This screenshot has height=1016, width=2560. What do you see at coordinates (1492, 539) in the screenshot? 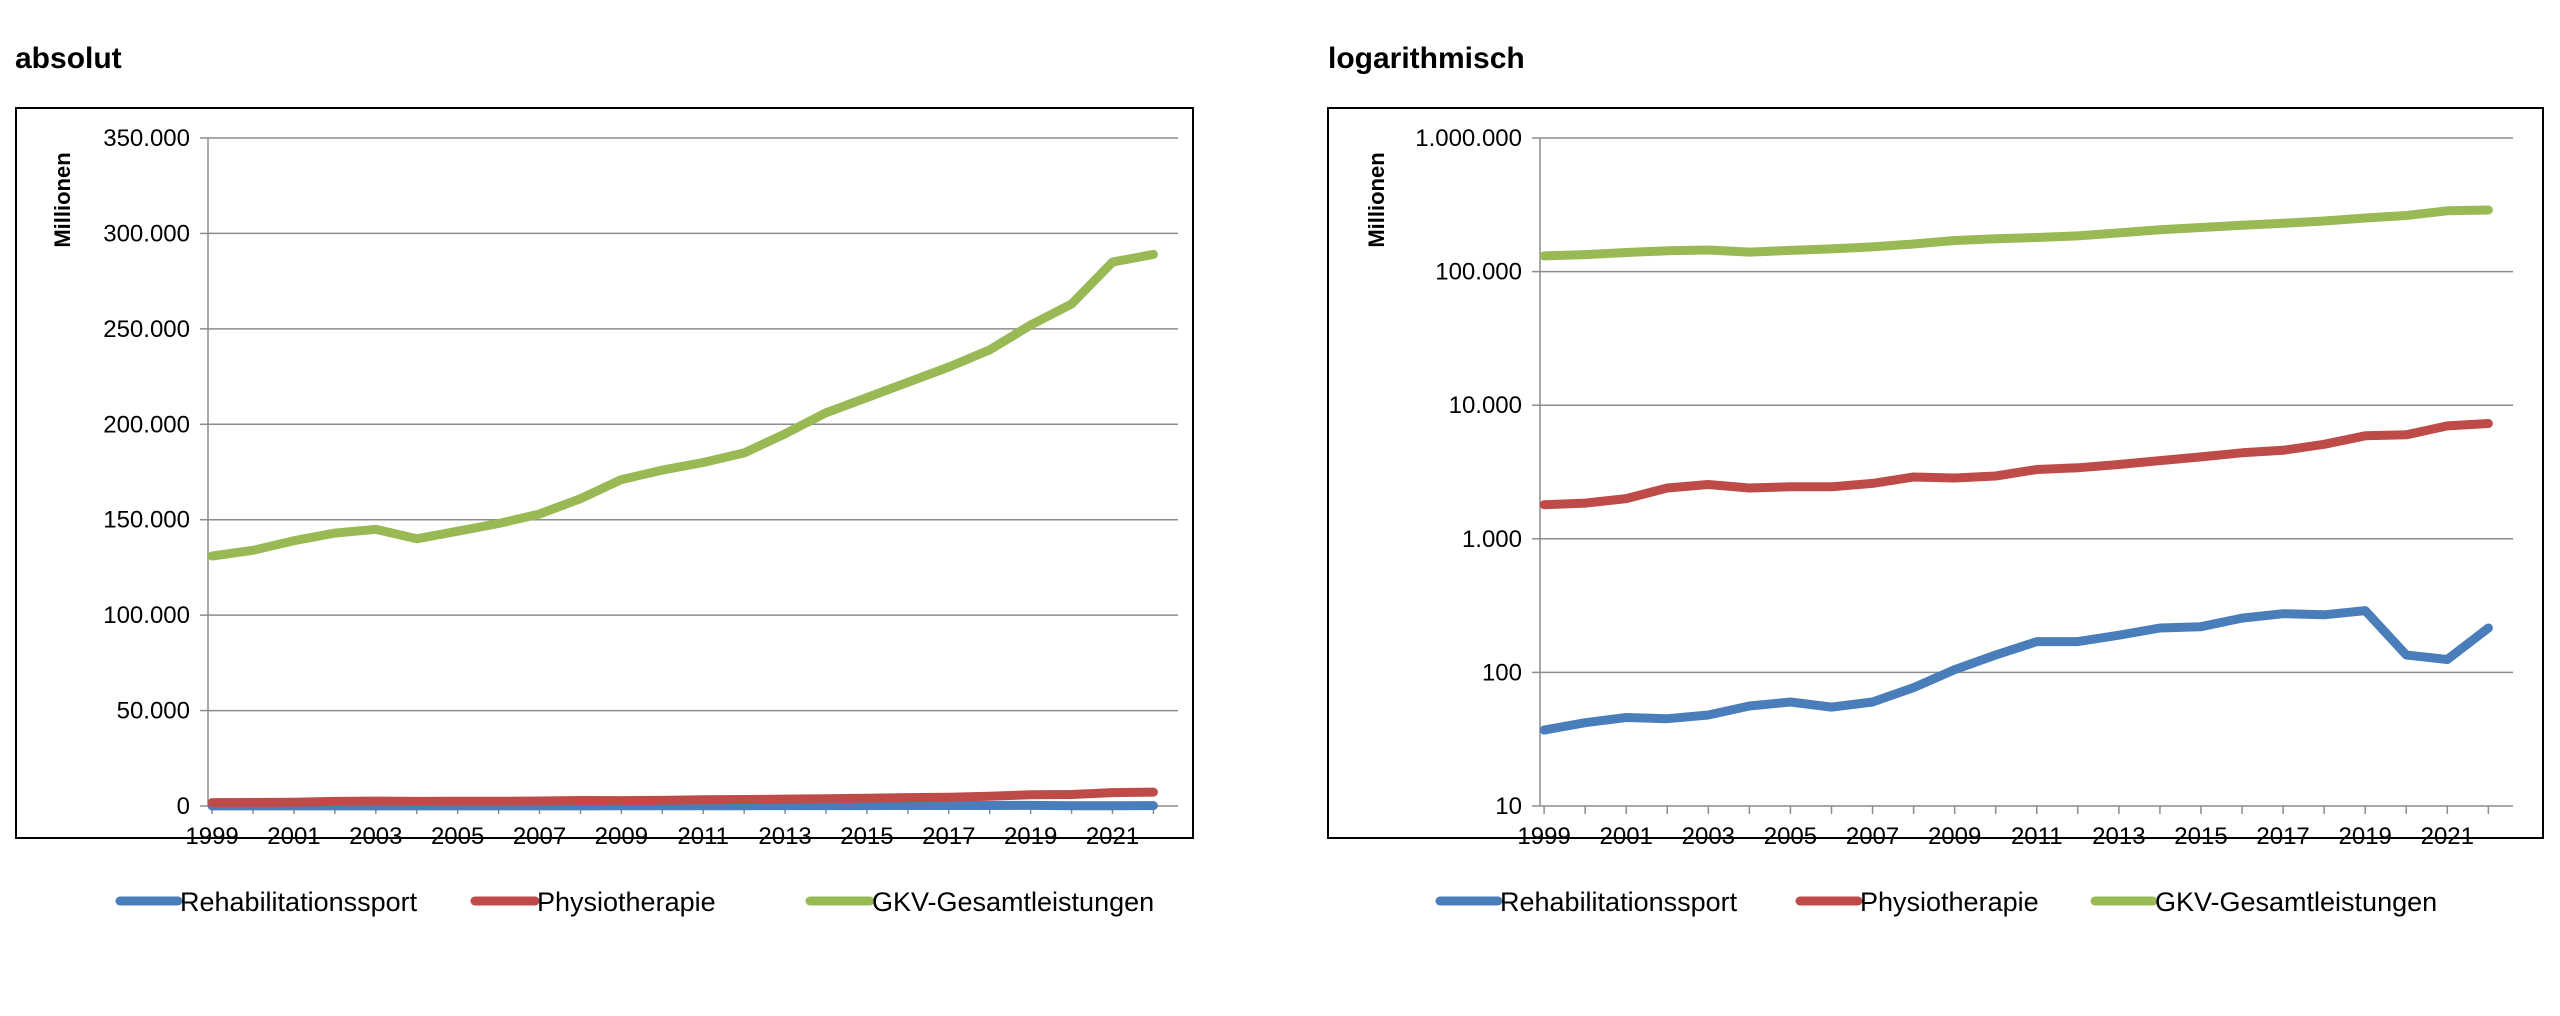
I see `y-tick-label: 1.000` at bounding box center [1492, 539].